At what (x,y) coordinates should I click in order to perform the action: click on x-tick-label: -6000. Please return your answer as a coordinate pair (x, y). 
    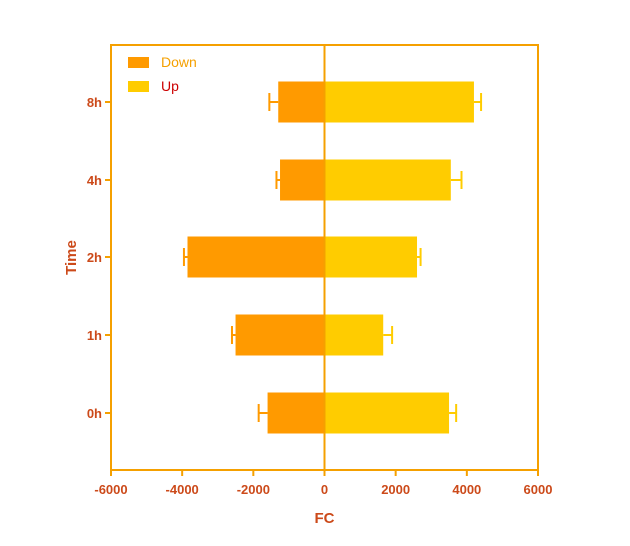
    Looking at the image, I should click on (110, 489).